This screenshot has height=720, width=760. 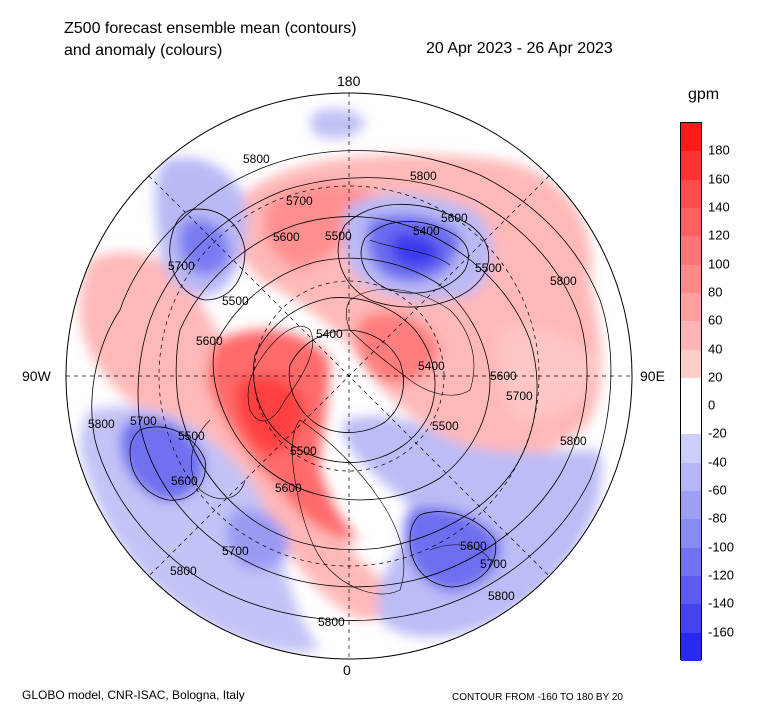 What do you see at coordinates (721, 632) in the screenshot?
I see `colorbar-tick-label: -160` at bounding box center [721, 632].